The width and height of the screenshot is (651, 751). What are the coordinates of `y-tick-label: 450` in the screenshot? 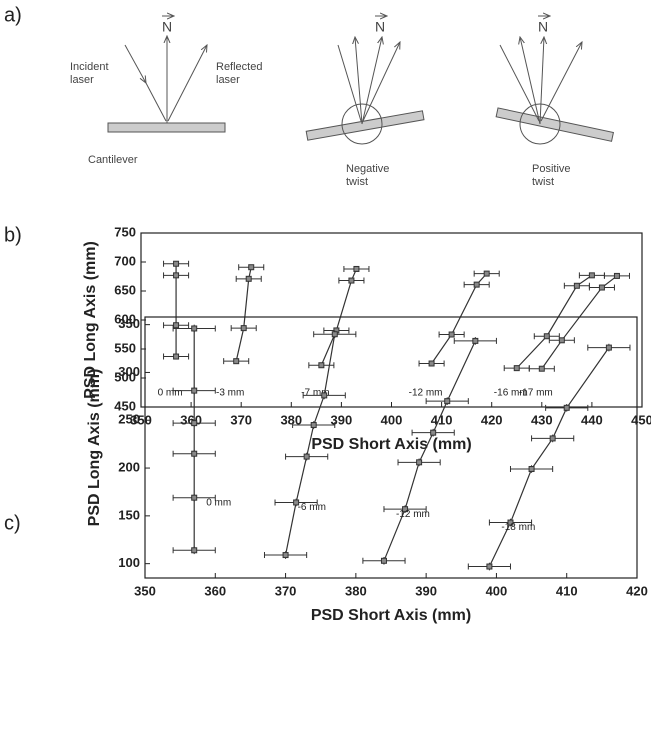 It's located at (125, 405).